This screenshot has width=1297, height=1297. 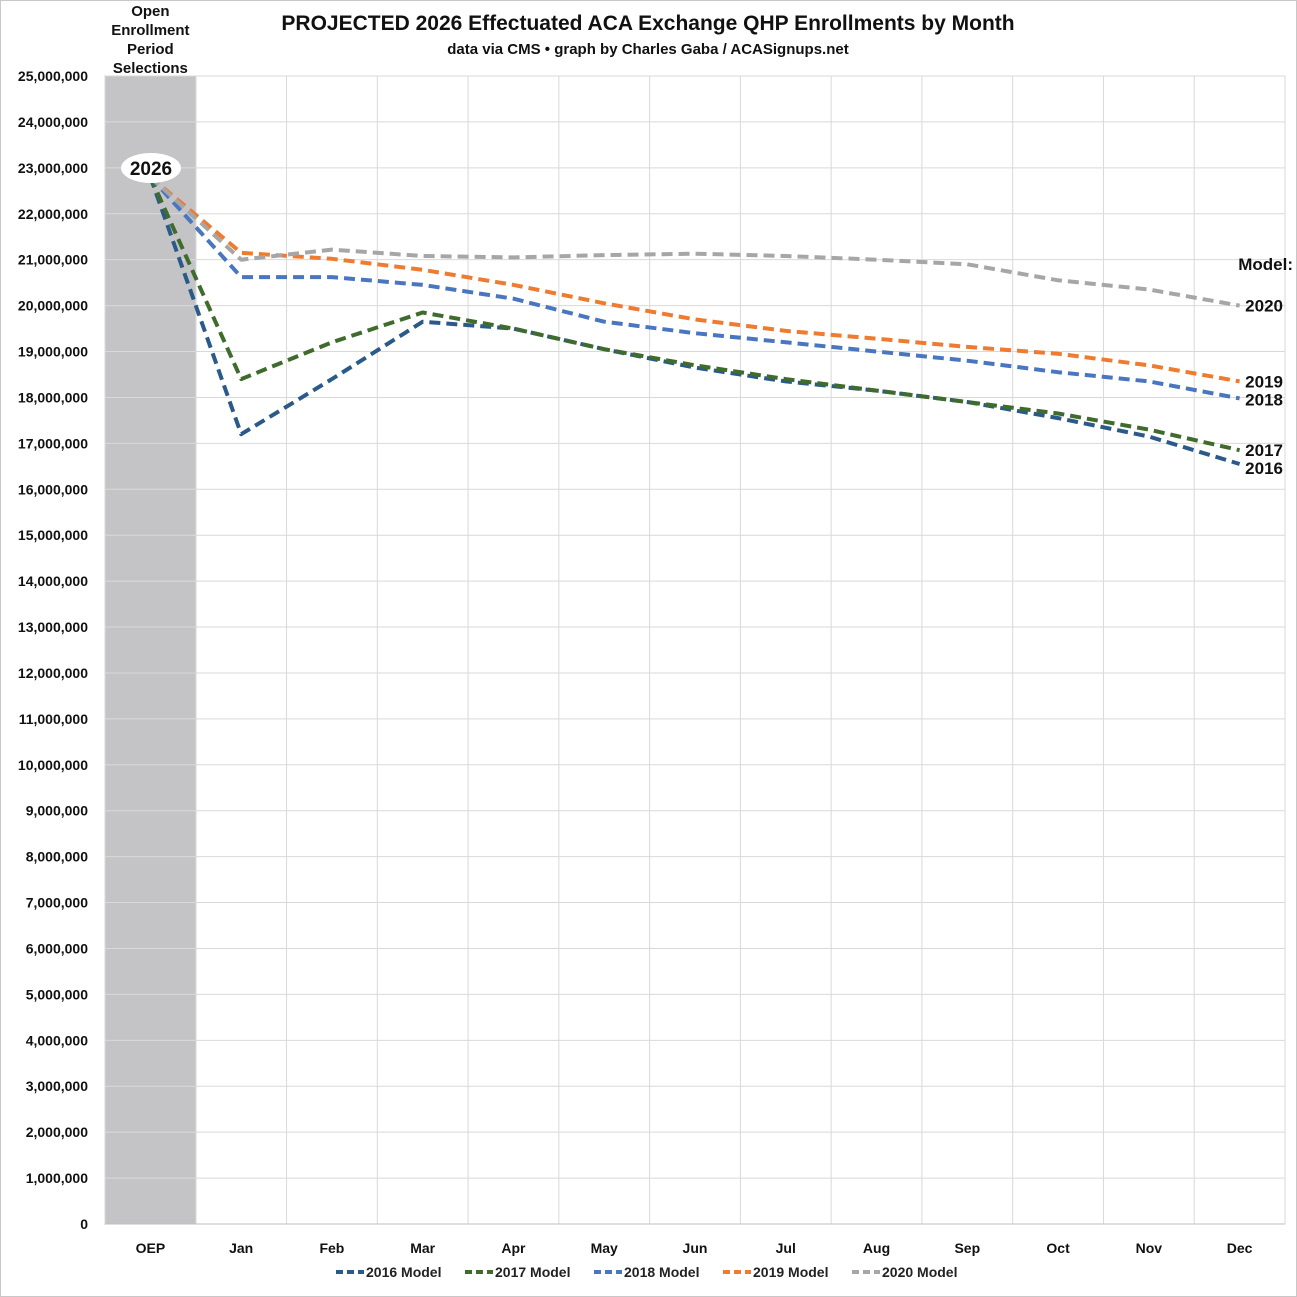 I want to click on y-tick-label: 23,000,000, so click(x=53, y=168).